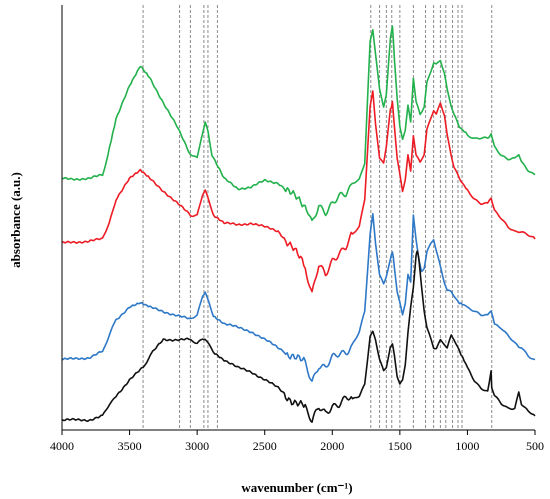 Image resolution: width=550 pixels, height=499 pixels. What do you see at coordinates (265, 446) in the screenshot?
I see `x-tick-label-2500: 2500` at bounding box center [265, 446].